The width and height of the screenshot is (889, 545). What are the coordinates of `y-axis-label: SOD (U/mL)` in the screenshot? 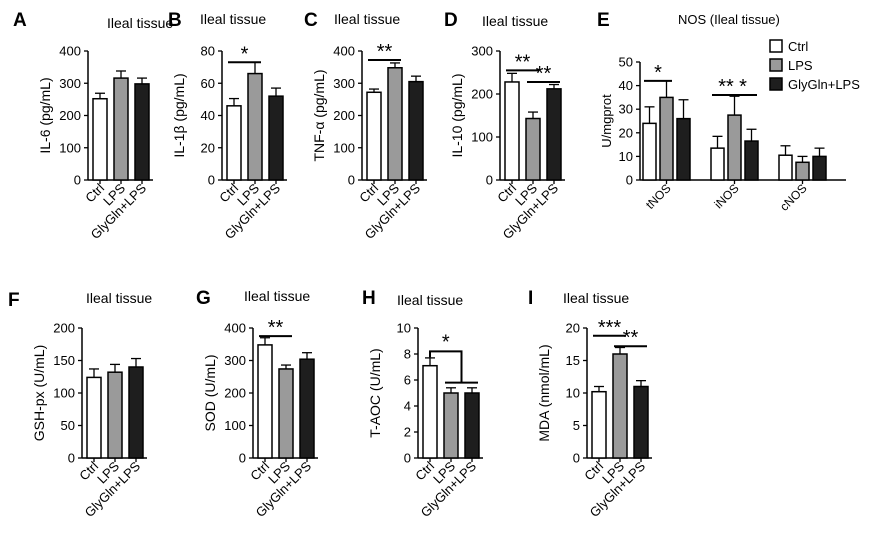 It's located at (210, 393).